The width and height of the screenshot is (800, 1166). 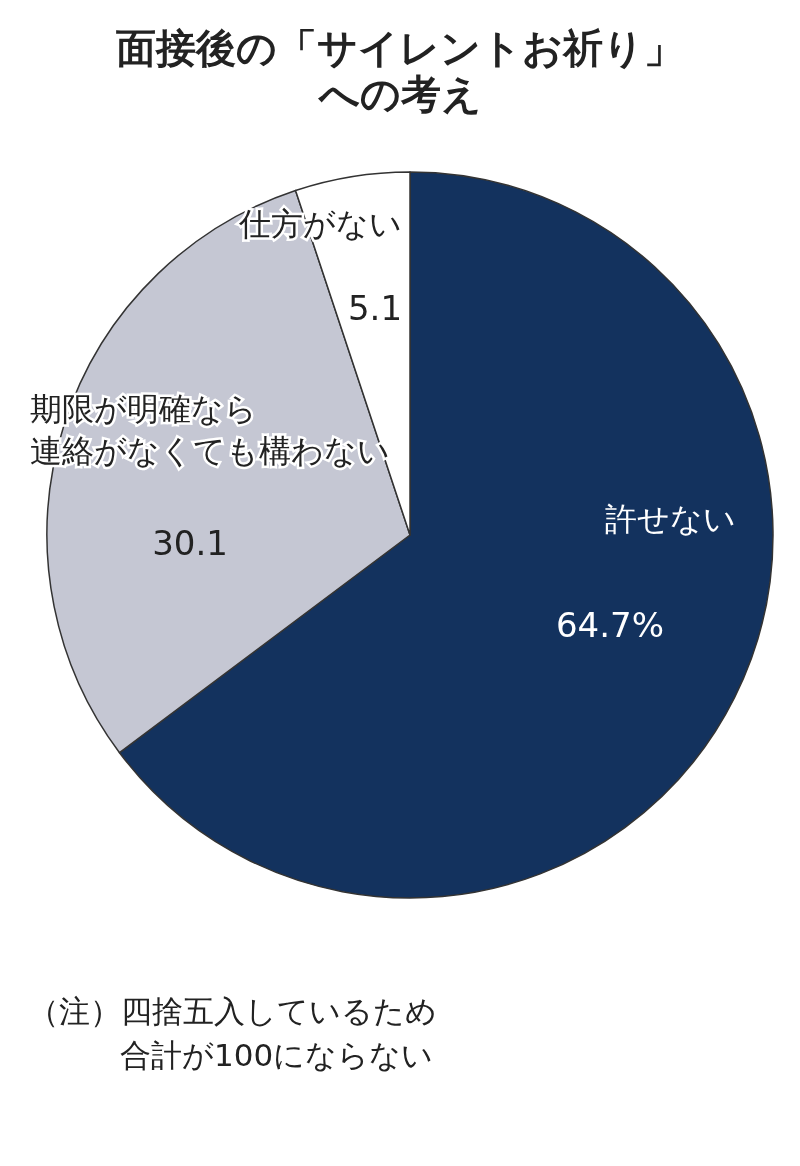 I want to click on slice-label: 許せない, so click(x=670, y=519).